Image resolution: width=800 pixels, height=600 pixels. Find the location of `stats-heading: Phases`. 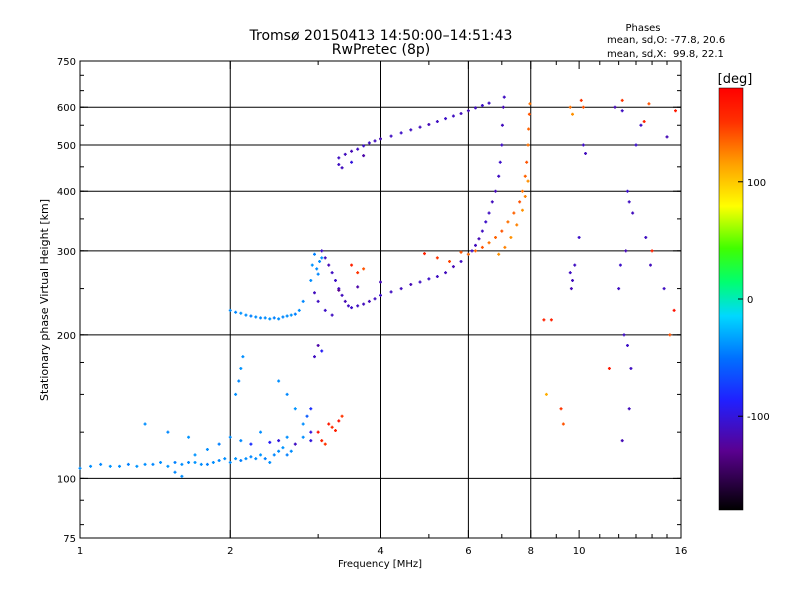

stats-heading: Phases is located at coordinates (642, 28).